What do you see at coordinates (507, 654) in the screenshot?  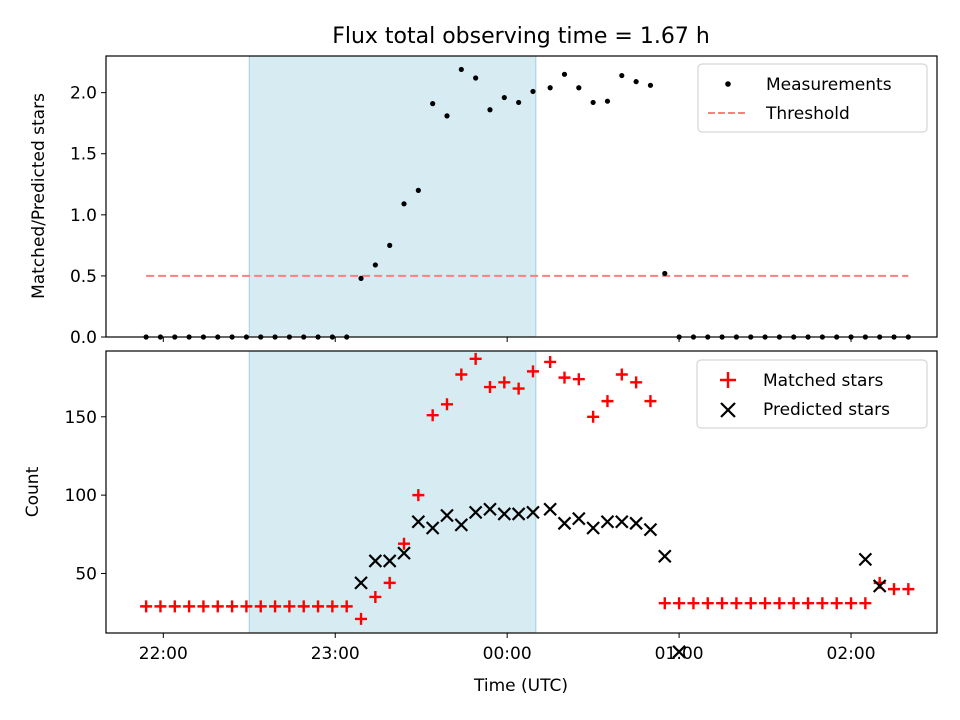 I see `x-tick-label: 00:00` at bounding box center [507, 654].